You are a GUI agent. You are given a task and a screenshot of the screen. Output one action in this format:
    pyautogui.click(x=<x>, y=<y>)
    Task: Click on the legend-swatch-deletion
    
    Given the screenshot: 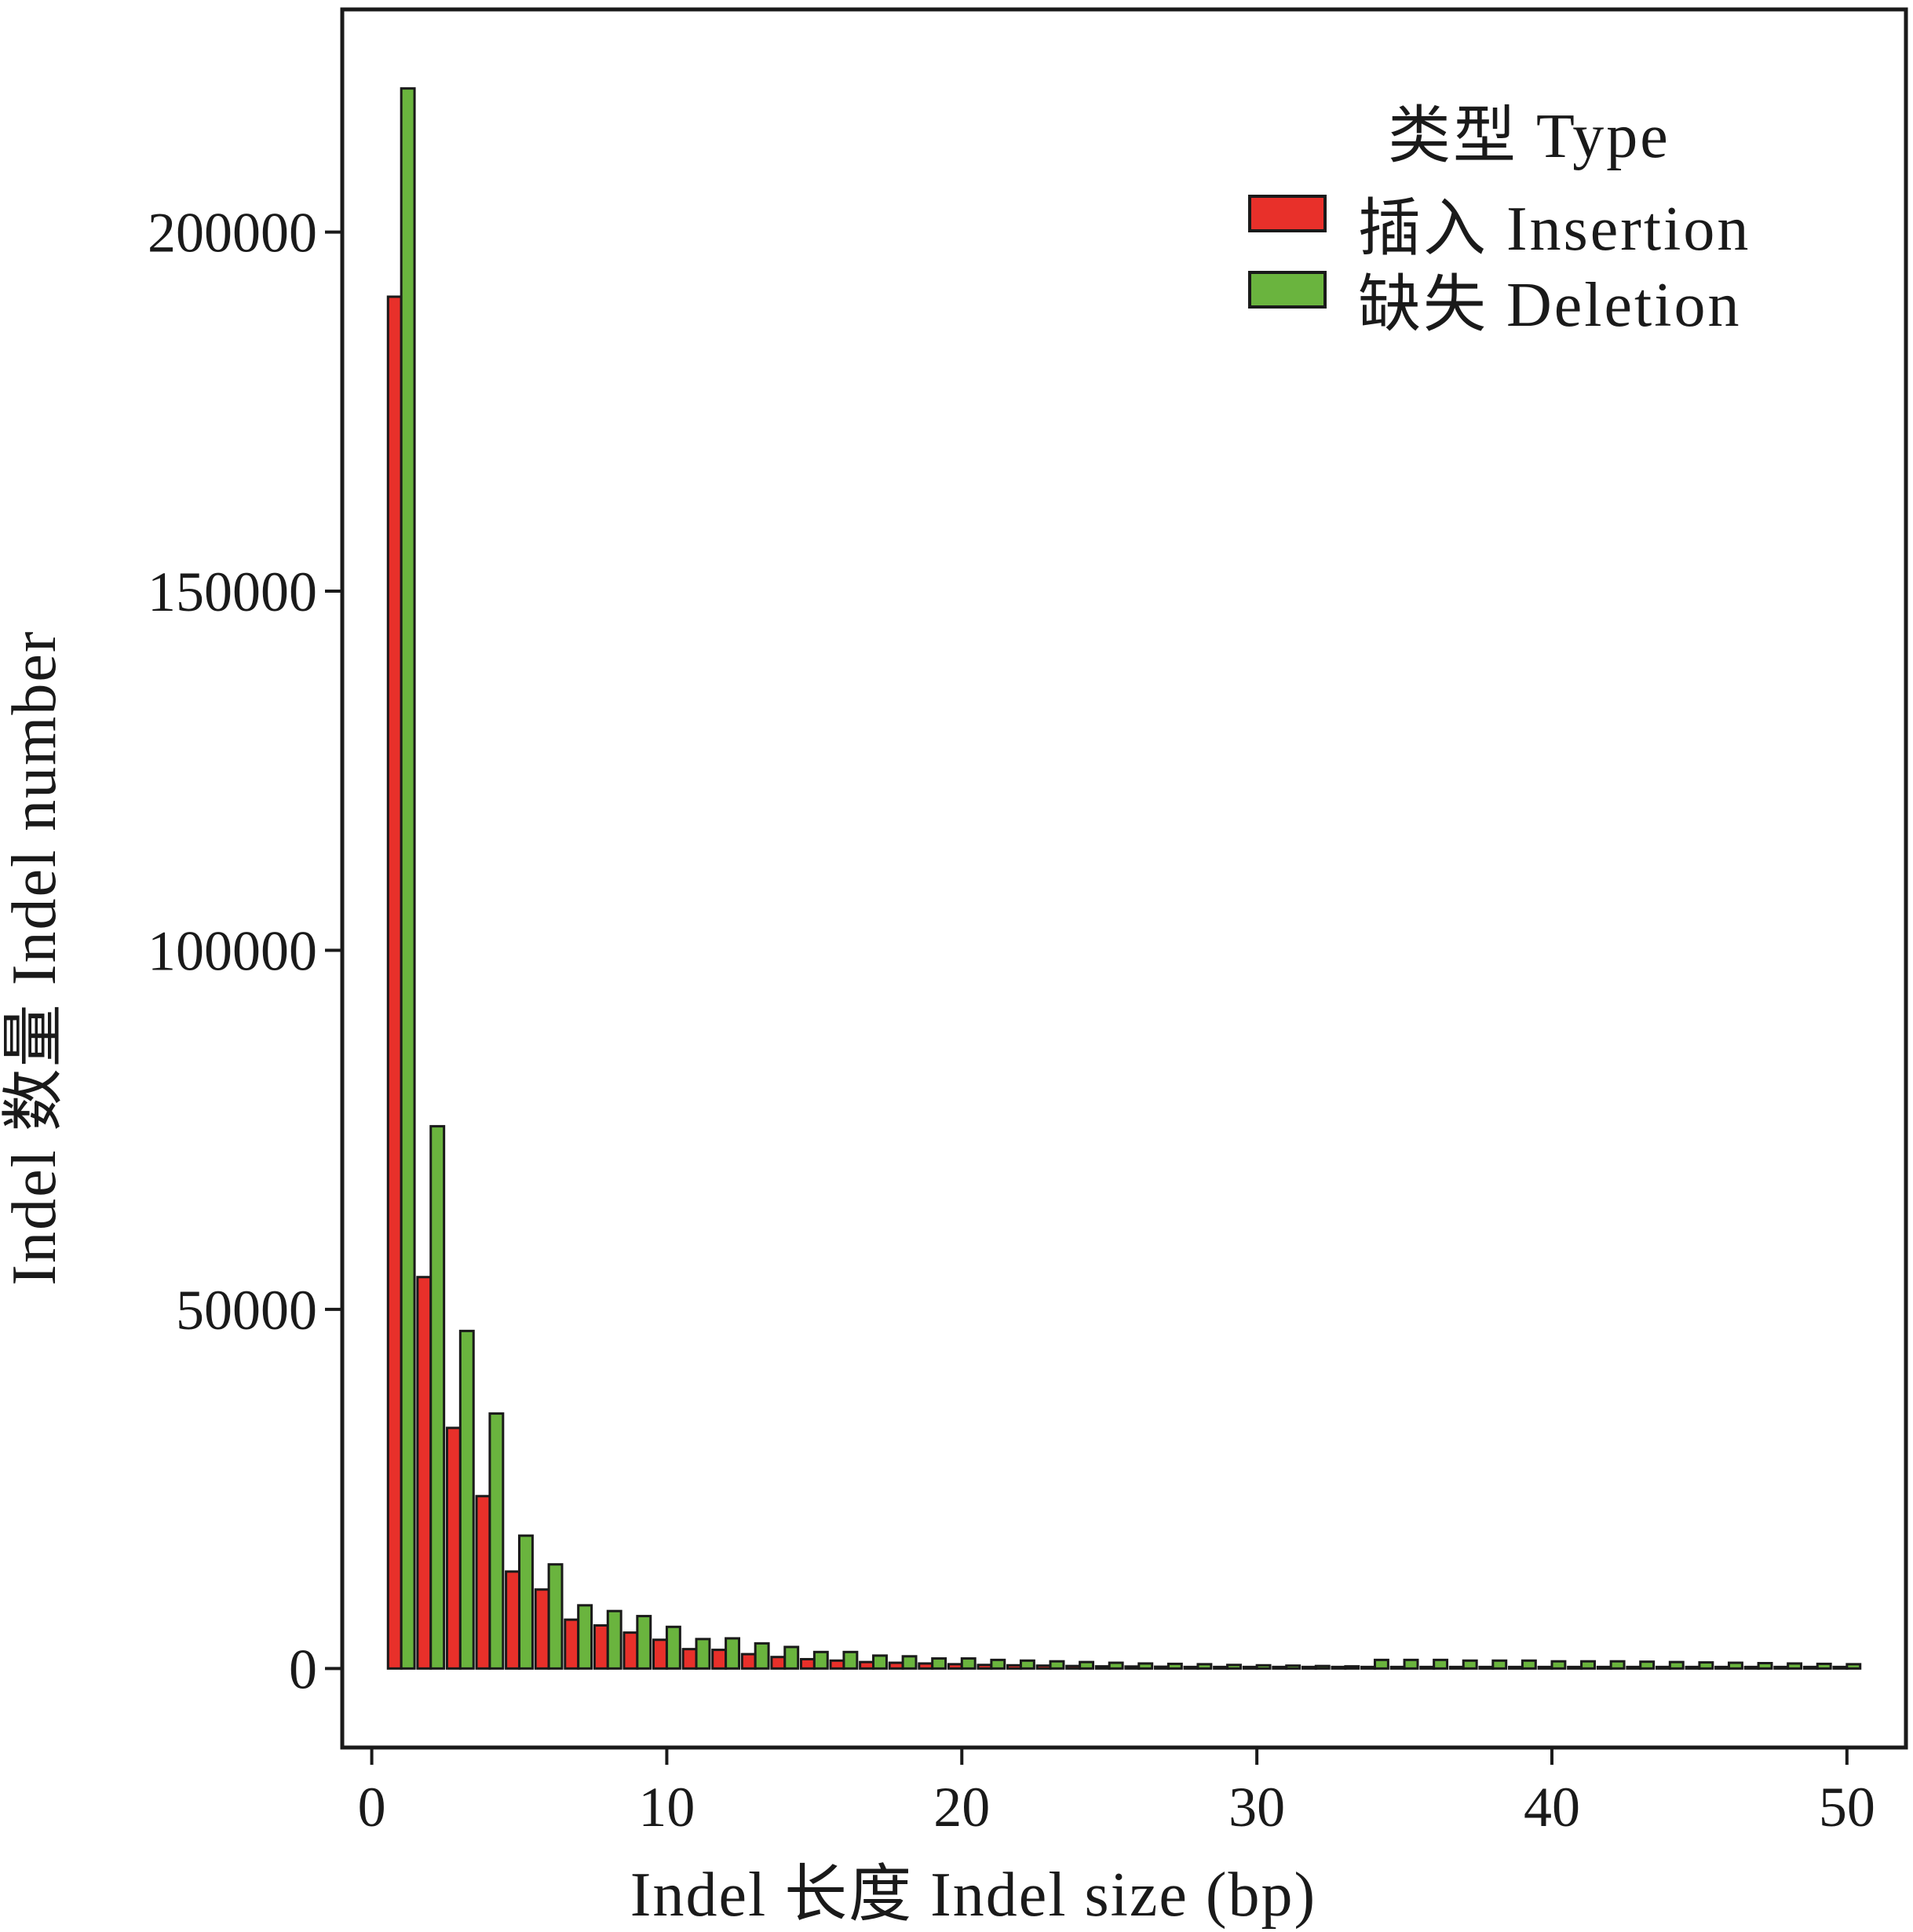 What is the action you would take?
    pyautogui.click(x=1287, y=290)
    